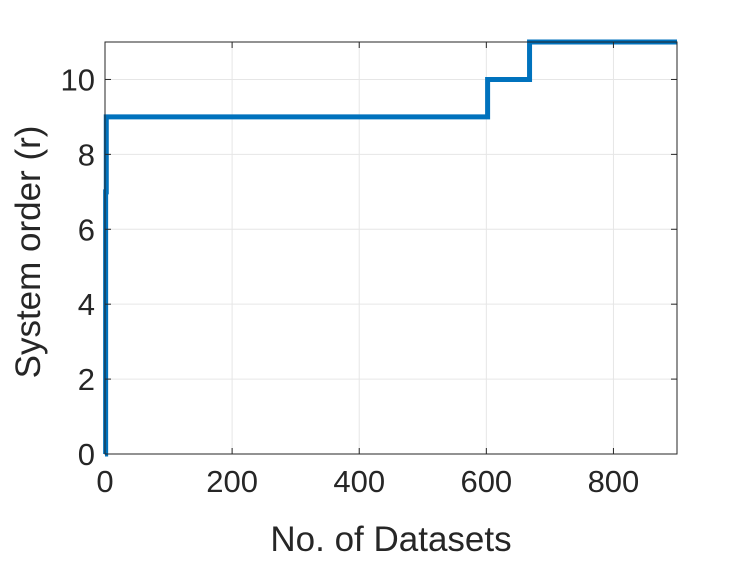 Image resolution: width=747 pixels, height=561 pixels. Describe the element at coordinates (86, 454) in the screenshot. I see `y-tick-label-0: 0` at that location.